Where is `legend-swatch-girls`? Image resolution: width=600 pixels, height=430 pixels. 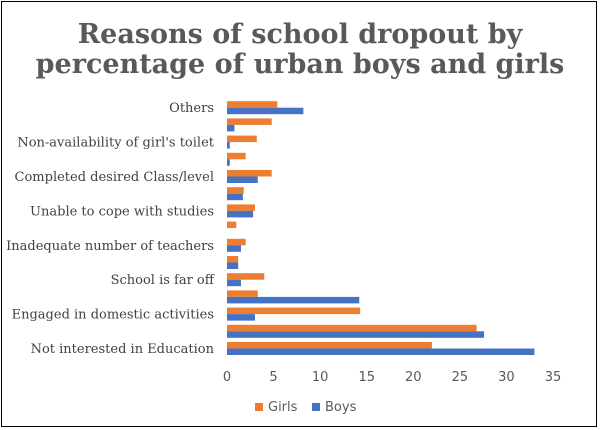 legend-swatch-girls is located at coordinates (259, 407).